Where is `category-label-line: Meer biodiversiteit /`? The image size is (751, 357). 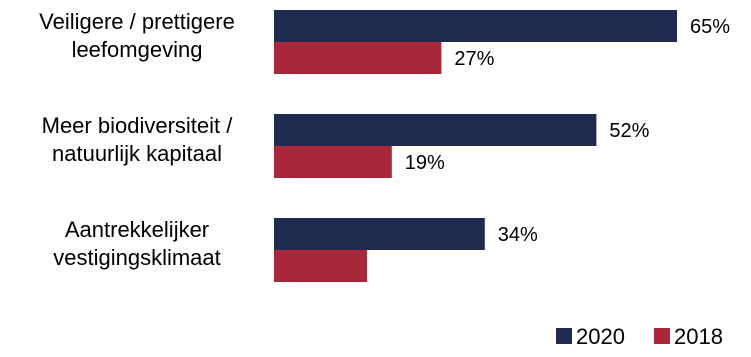
category-label-line: Meer biodiversiteit / is located at coordinates (138, 125).